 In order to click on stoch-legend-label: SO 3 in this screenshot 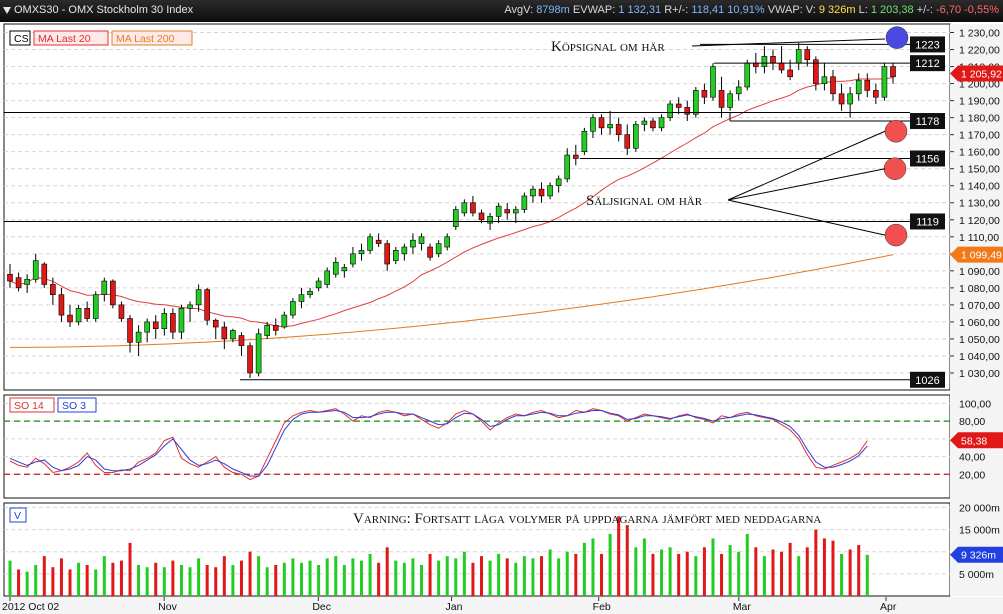, I will do `click(74, 406)`.